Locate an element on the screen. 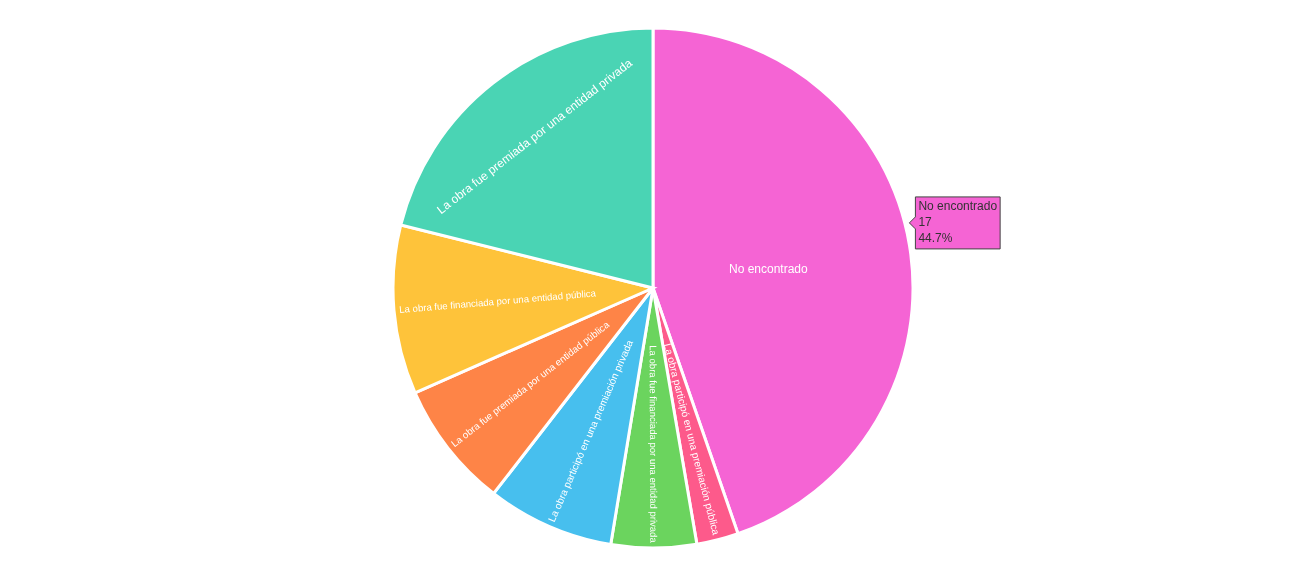 This screenshot has height=571, width=1311. text: 17 44.7% is located at coordinates (935, 229).